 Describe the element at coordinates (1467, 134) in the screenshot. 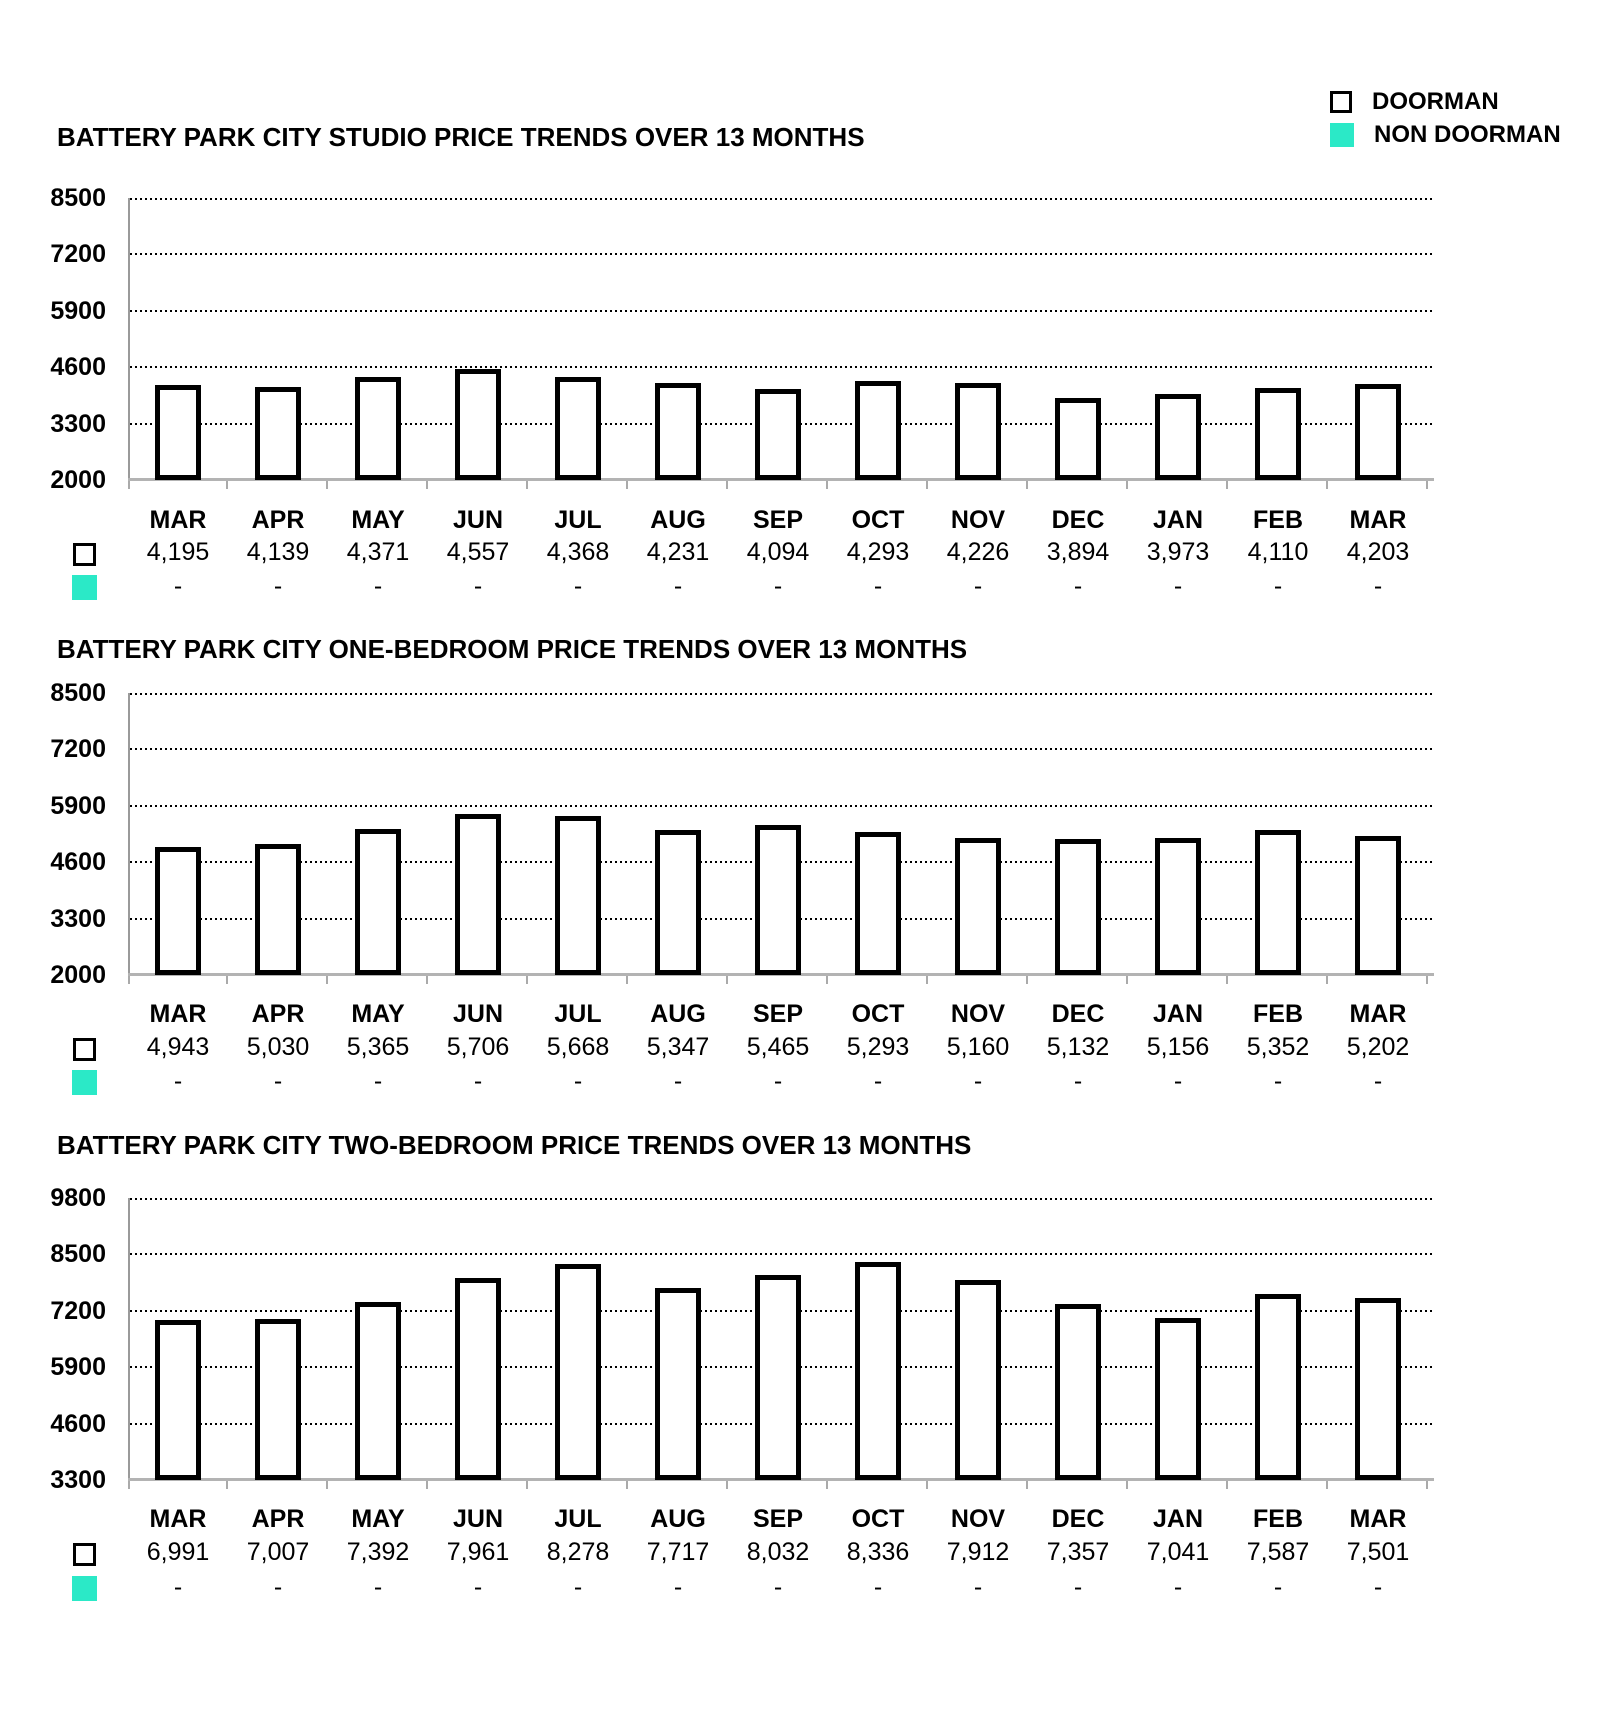

I see `non-doorman-legend-label: NON DOORMAN` at that location.